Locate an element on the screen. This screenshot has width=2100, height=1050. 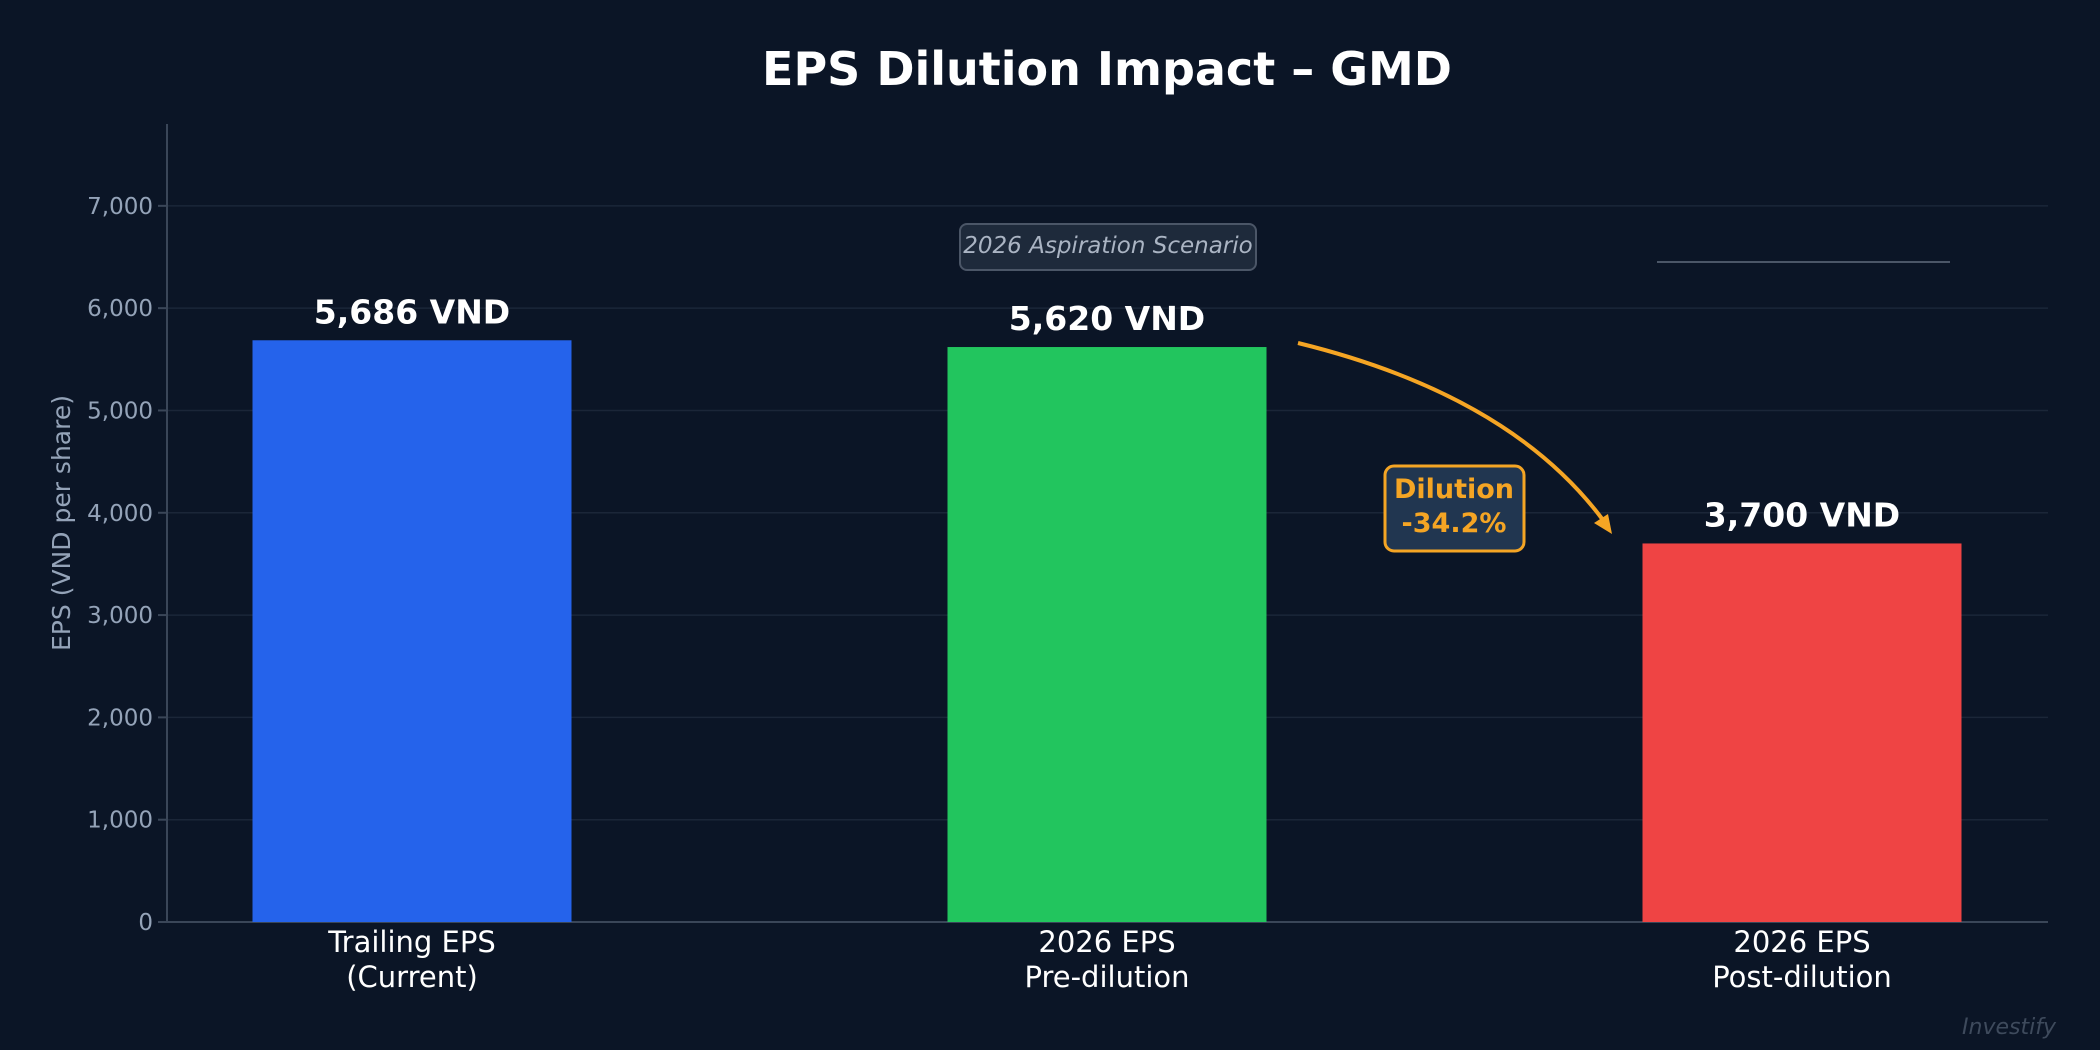
category-label: Trailing EPS is located at coordinates (411, 942).